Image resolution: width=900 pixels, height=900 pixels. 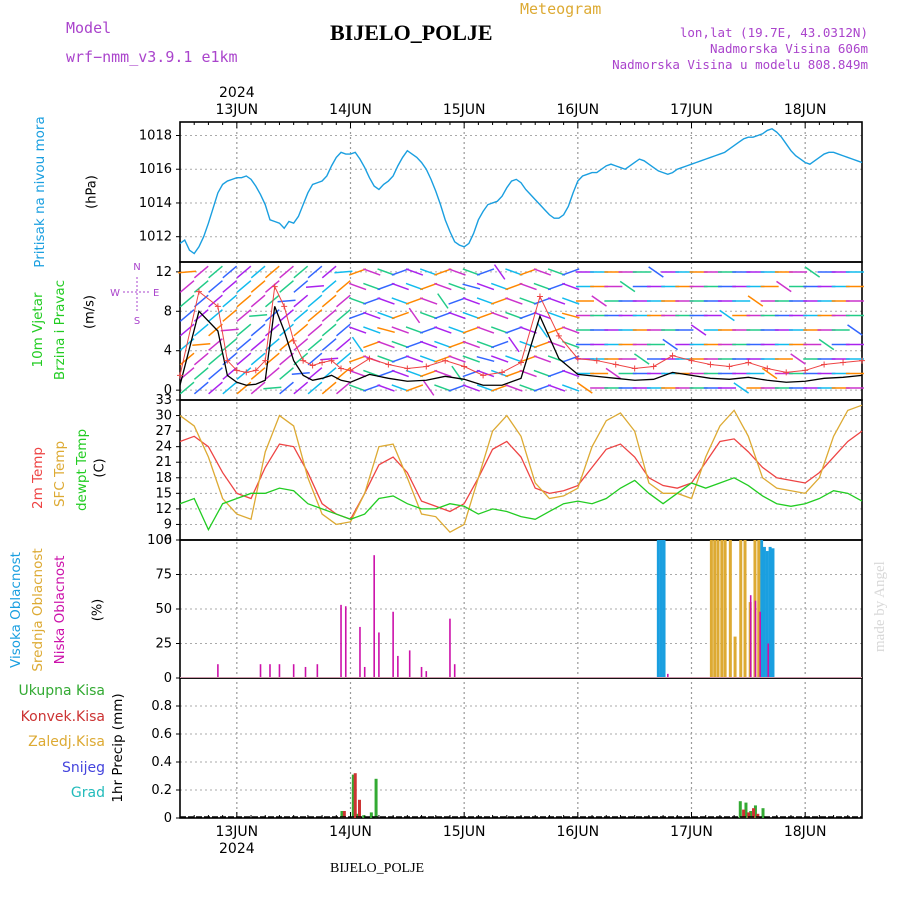 What do you see at coordinates (521, 748) in the screenshot?
I see `precip-panel-frame` at bounding box center [521, 748].